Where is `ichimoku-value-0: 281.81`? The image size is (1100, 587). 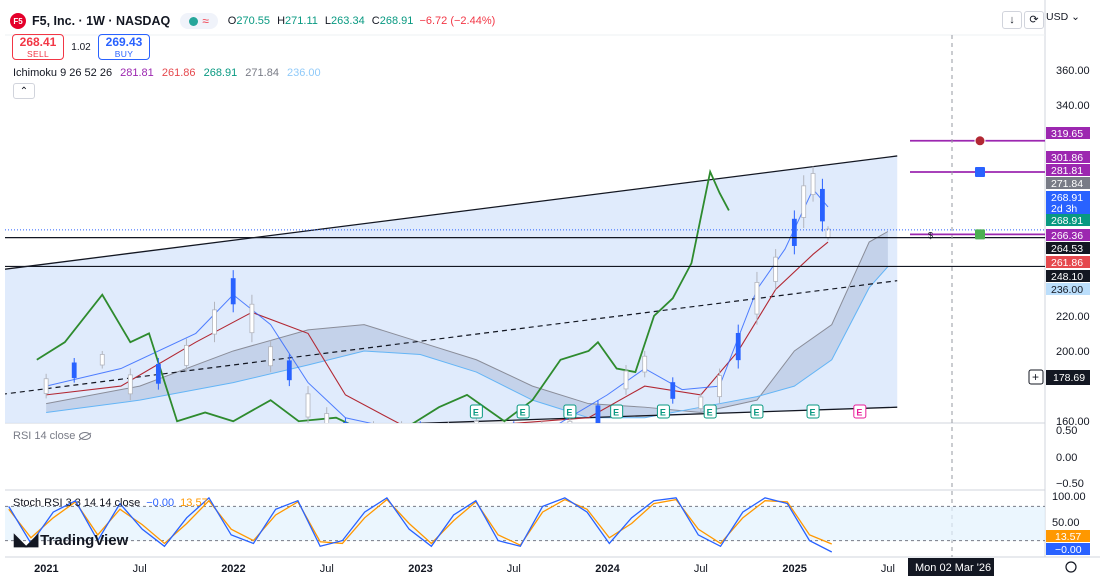 ichimoku-value-0: 281.81 is located at coordinates (137, 73).